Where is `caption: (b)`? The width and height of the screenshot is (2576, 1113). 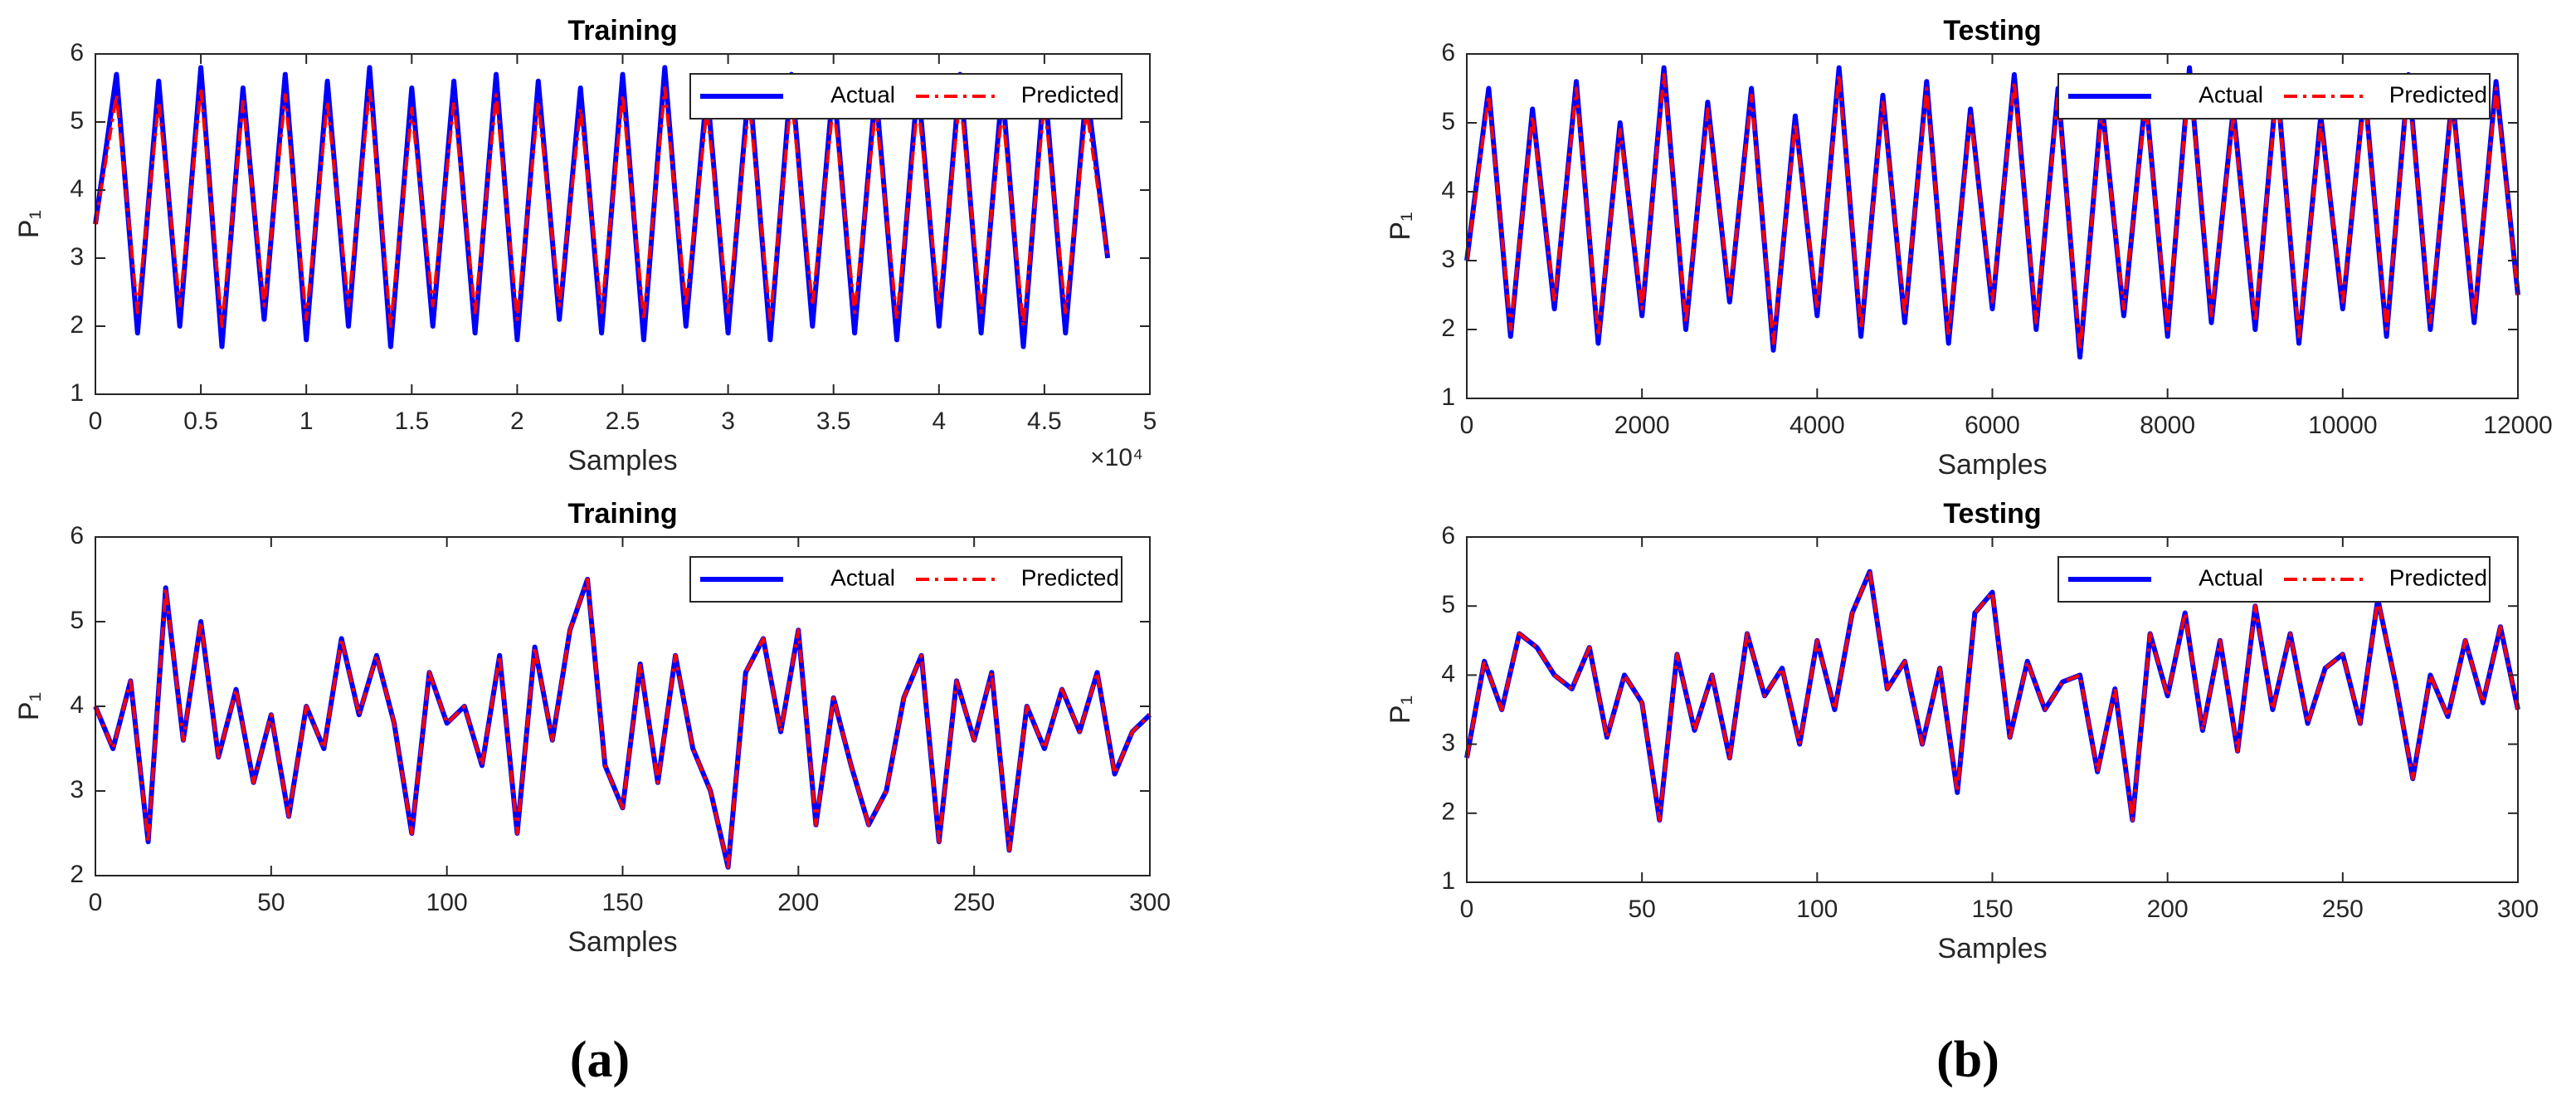
caption: (b) is located at coordinates (1967, 1060).